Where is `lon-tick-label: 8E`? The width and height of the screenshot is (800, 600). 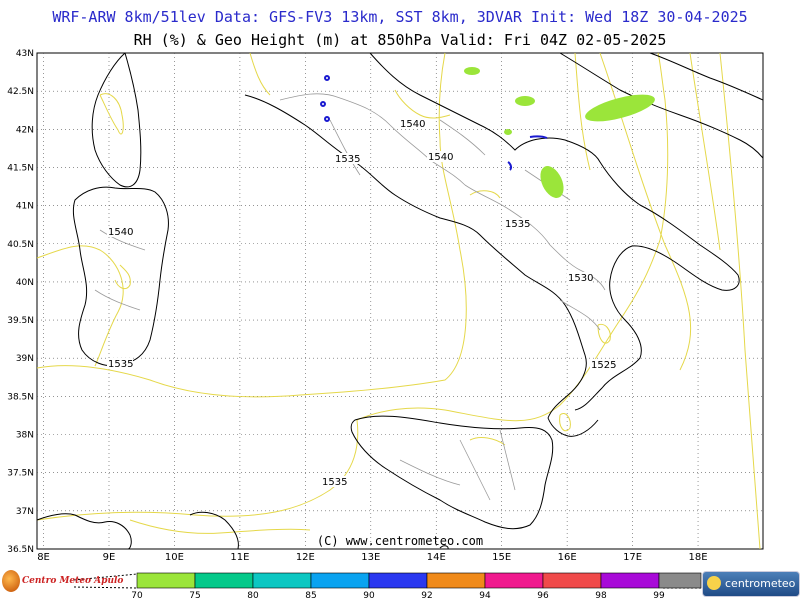 lon-tick-label: 8E is located at coordinates (43, 557).